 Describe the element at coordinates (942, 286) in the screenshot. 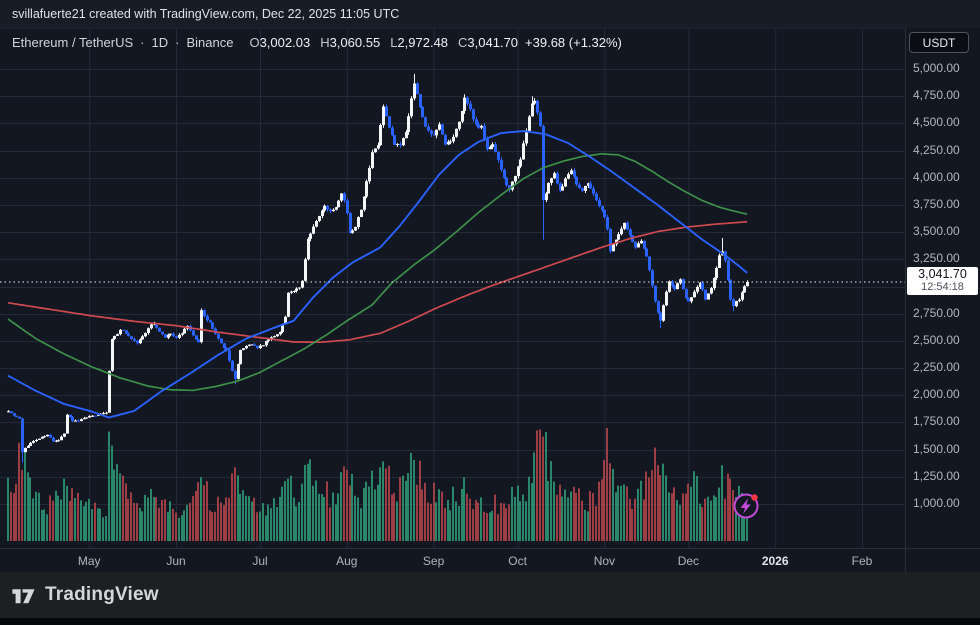

I see `bar-countdown: 12:54:18` at that location.